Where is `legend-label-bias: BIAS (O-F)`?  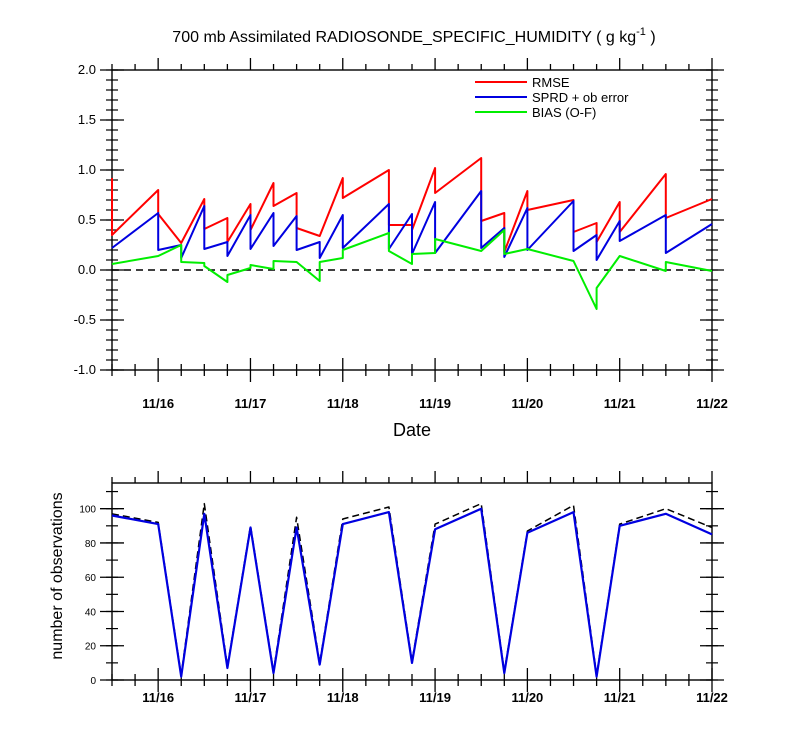 legend-label-bias: BIAS (O-F) is located at coordinates (564, 112).